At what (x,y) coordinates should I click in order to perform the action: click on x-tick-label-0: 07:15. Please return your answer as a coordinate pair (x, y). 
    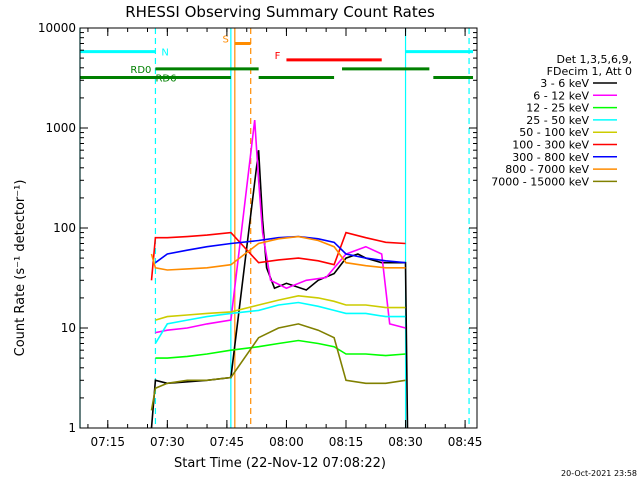
    Looking at the image, I should click on (107, 442).